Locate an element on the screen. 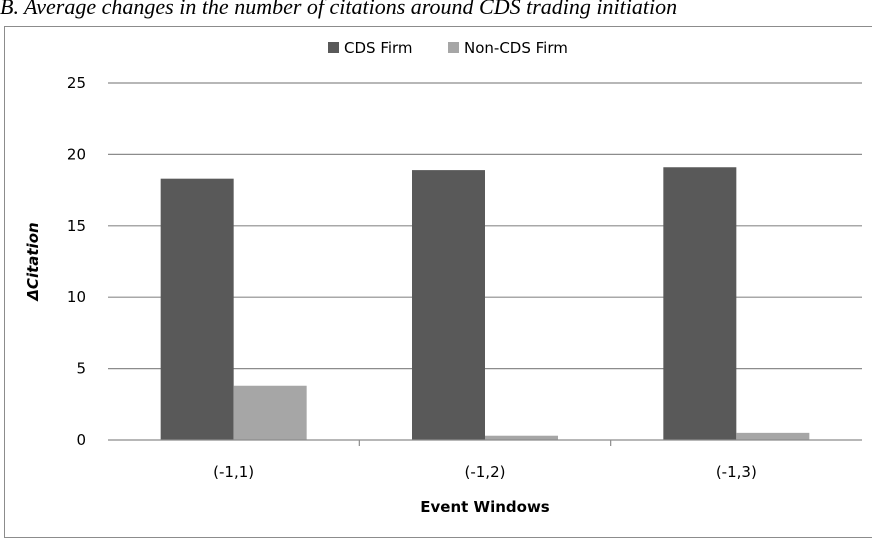 This screenshot has width=872, height=538. y-tick-label: 25 is located at coordinates (76, 83).